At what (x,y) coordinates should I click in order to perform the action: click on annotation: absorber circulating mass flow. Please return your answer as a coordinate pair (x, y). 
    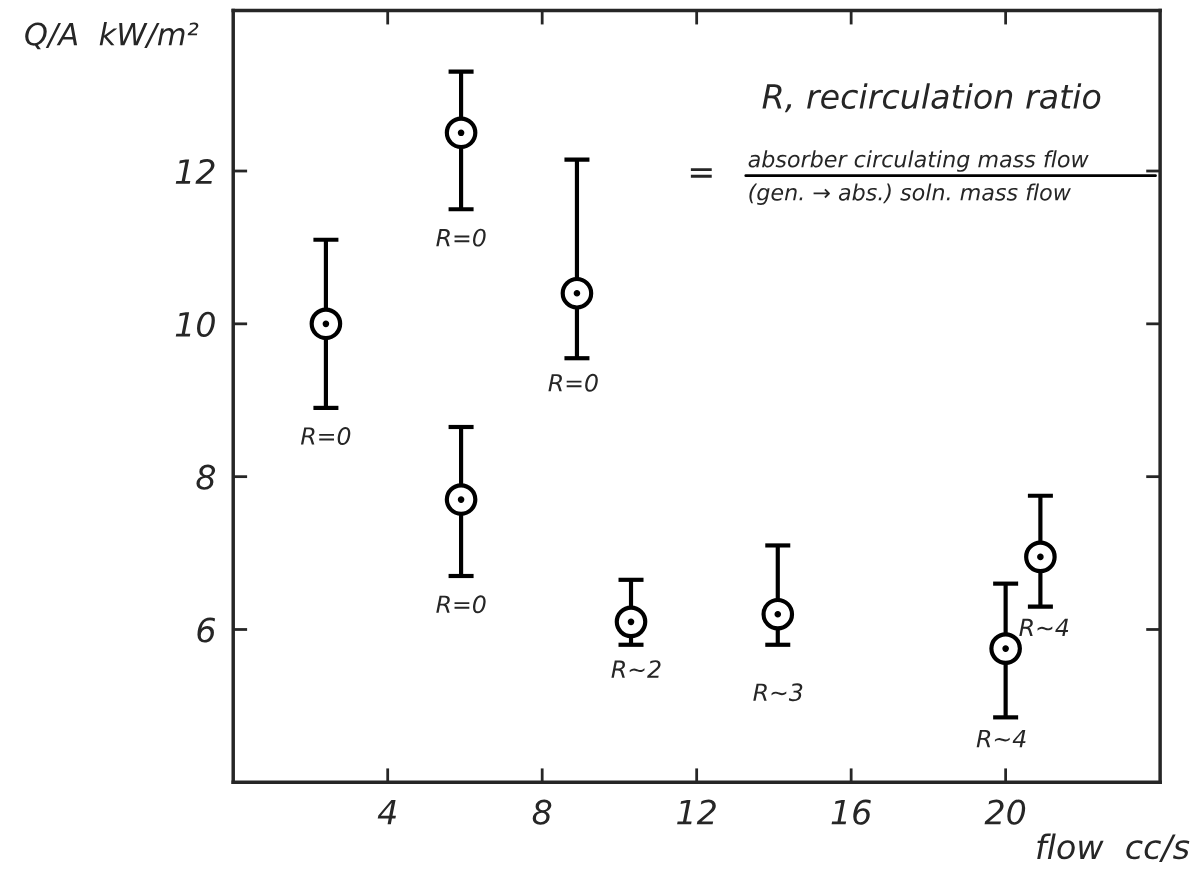
    Looking at the image, I should click on (918, 161).